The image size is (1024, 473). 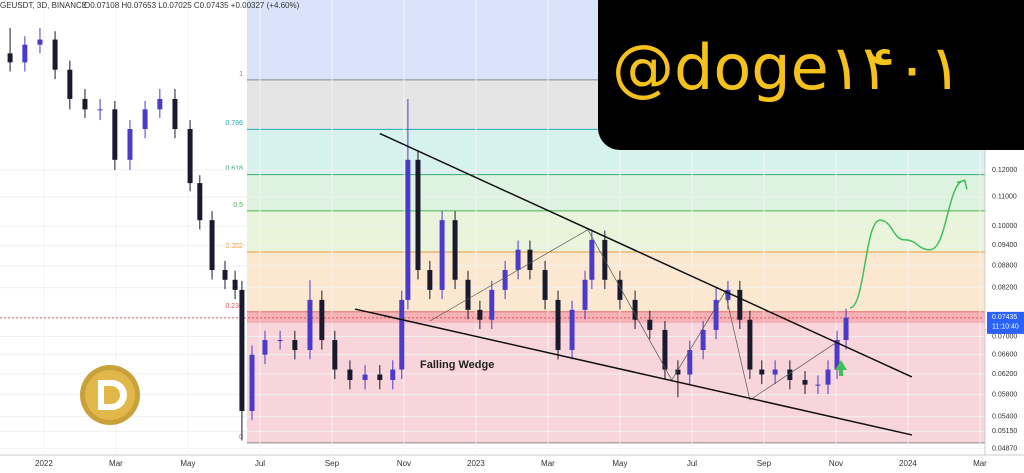 I want to click on up-arrow, so click(x=841, y=368).